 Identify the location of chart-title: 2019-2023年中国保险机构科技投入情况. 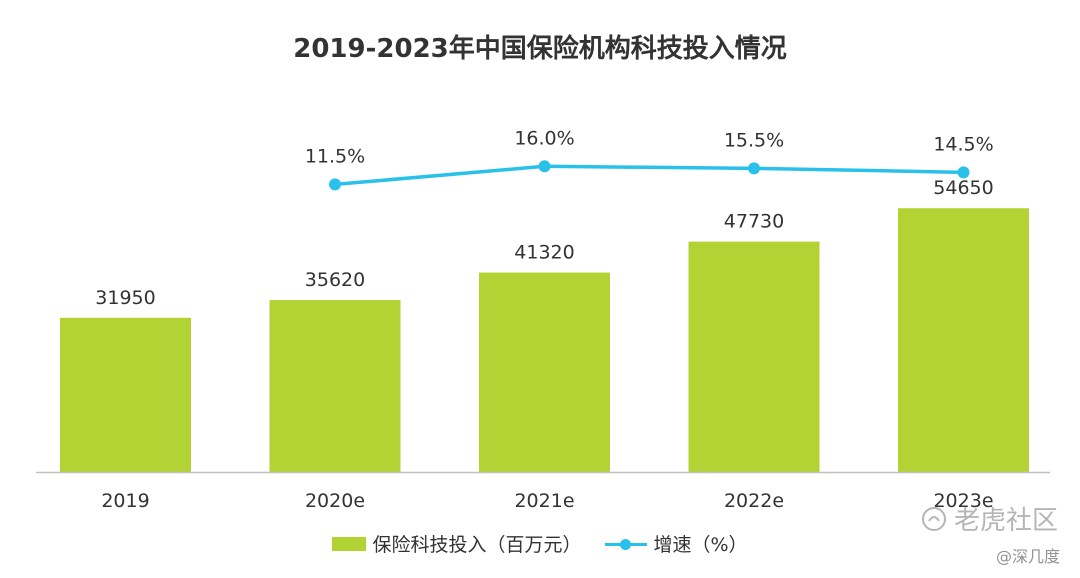
(540, 49).